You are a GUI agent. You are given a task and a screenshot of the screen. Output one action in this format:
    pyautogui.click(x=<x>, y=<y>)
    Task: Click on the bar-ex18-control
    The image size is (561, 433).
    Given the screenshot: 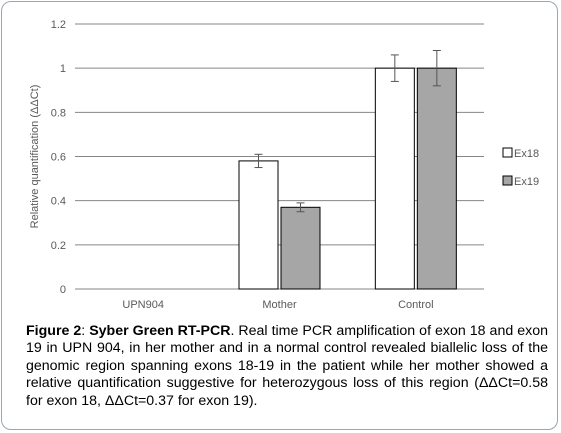 What is the action you would take?
    pyautogui.click(x=394, y=178)
    